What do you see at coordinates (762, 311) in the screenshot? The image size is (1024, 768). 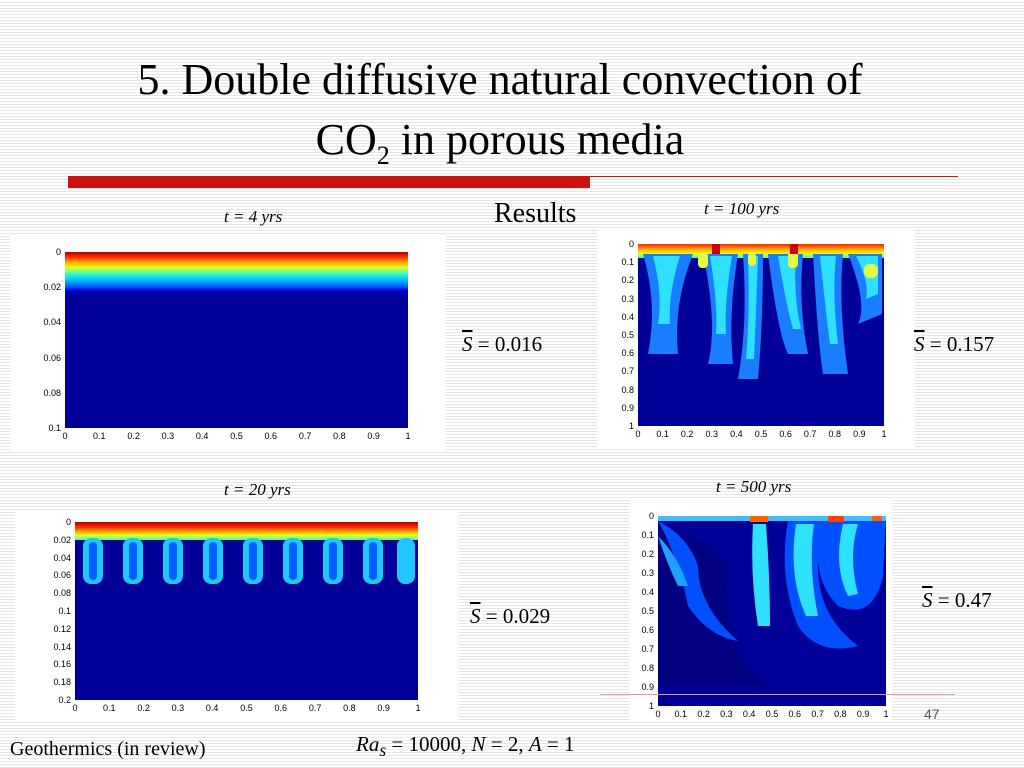 I see `plumes-t100` at bounding box center [762, 311].